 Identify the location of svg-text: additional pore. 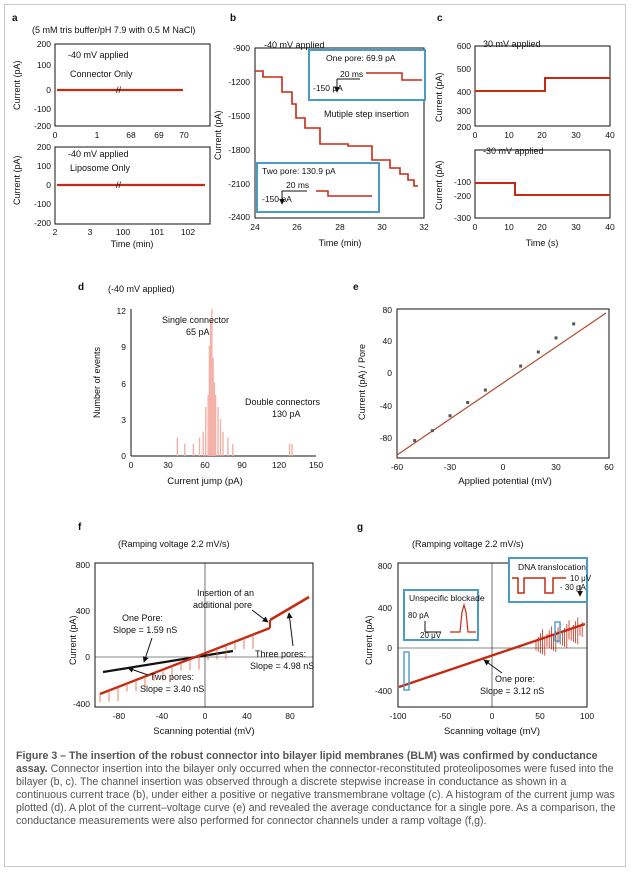
(222, 605).